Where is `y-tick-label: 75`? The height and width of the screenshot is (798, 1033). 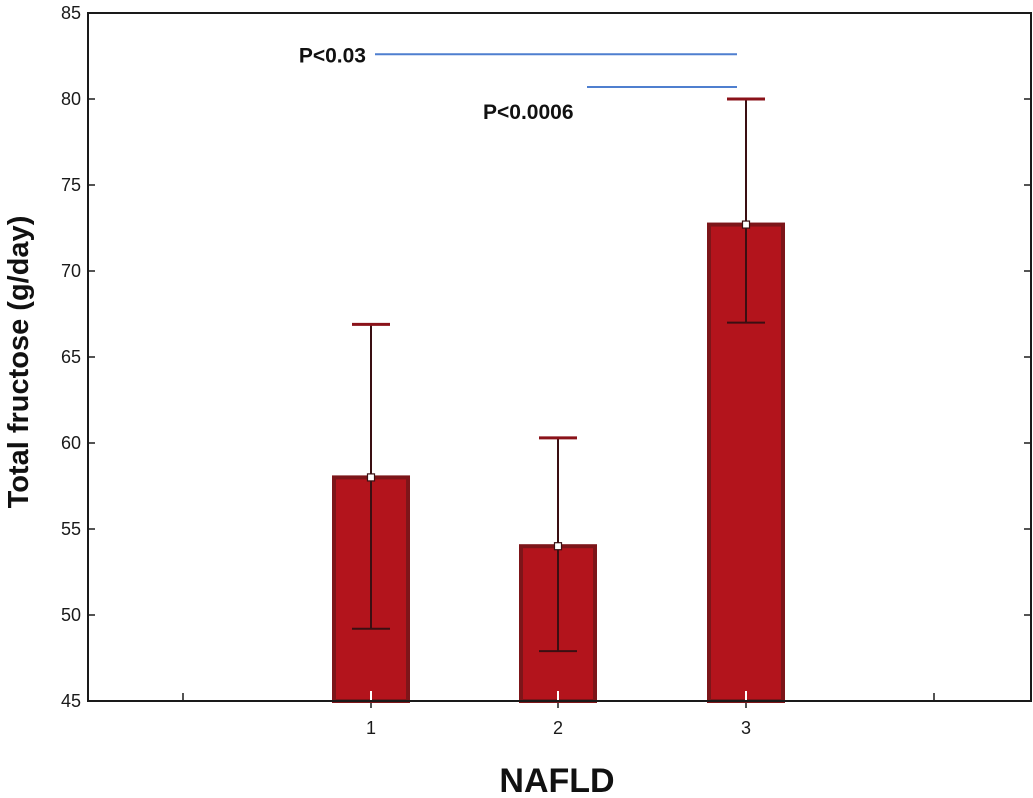
y-tick-label: 75 is located at coordinates (71, 185).